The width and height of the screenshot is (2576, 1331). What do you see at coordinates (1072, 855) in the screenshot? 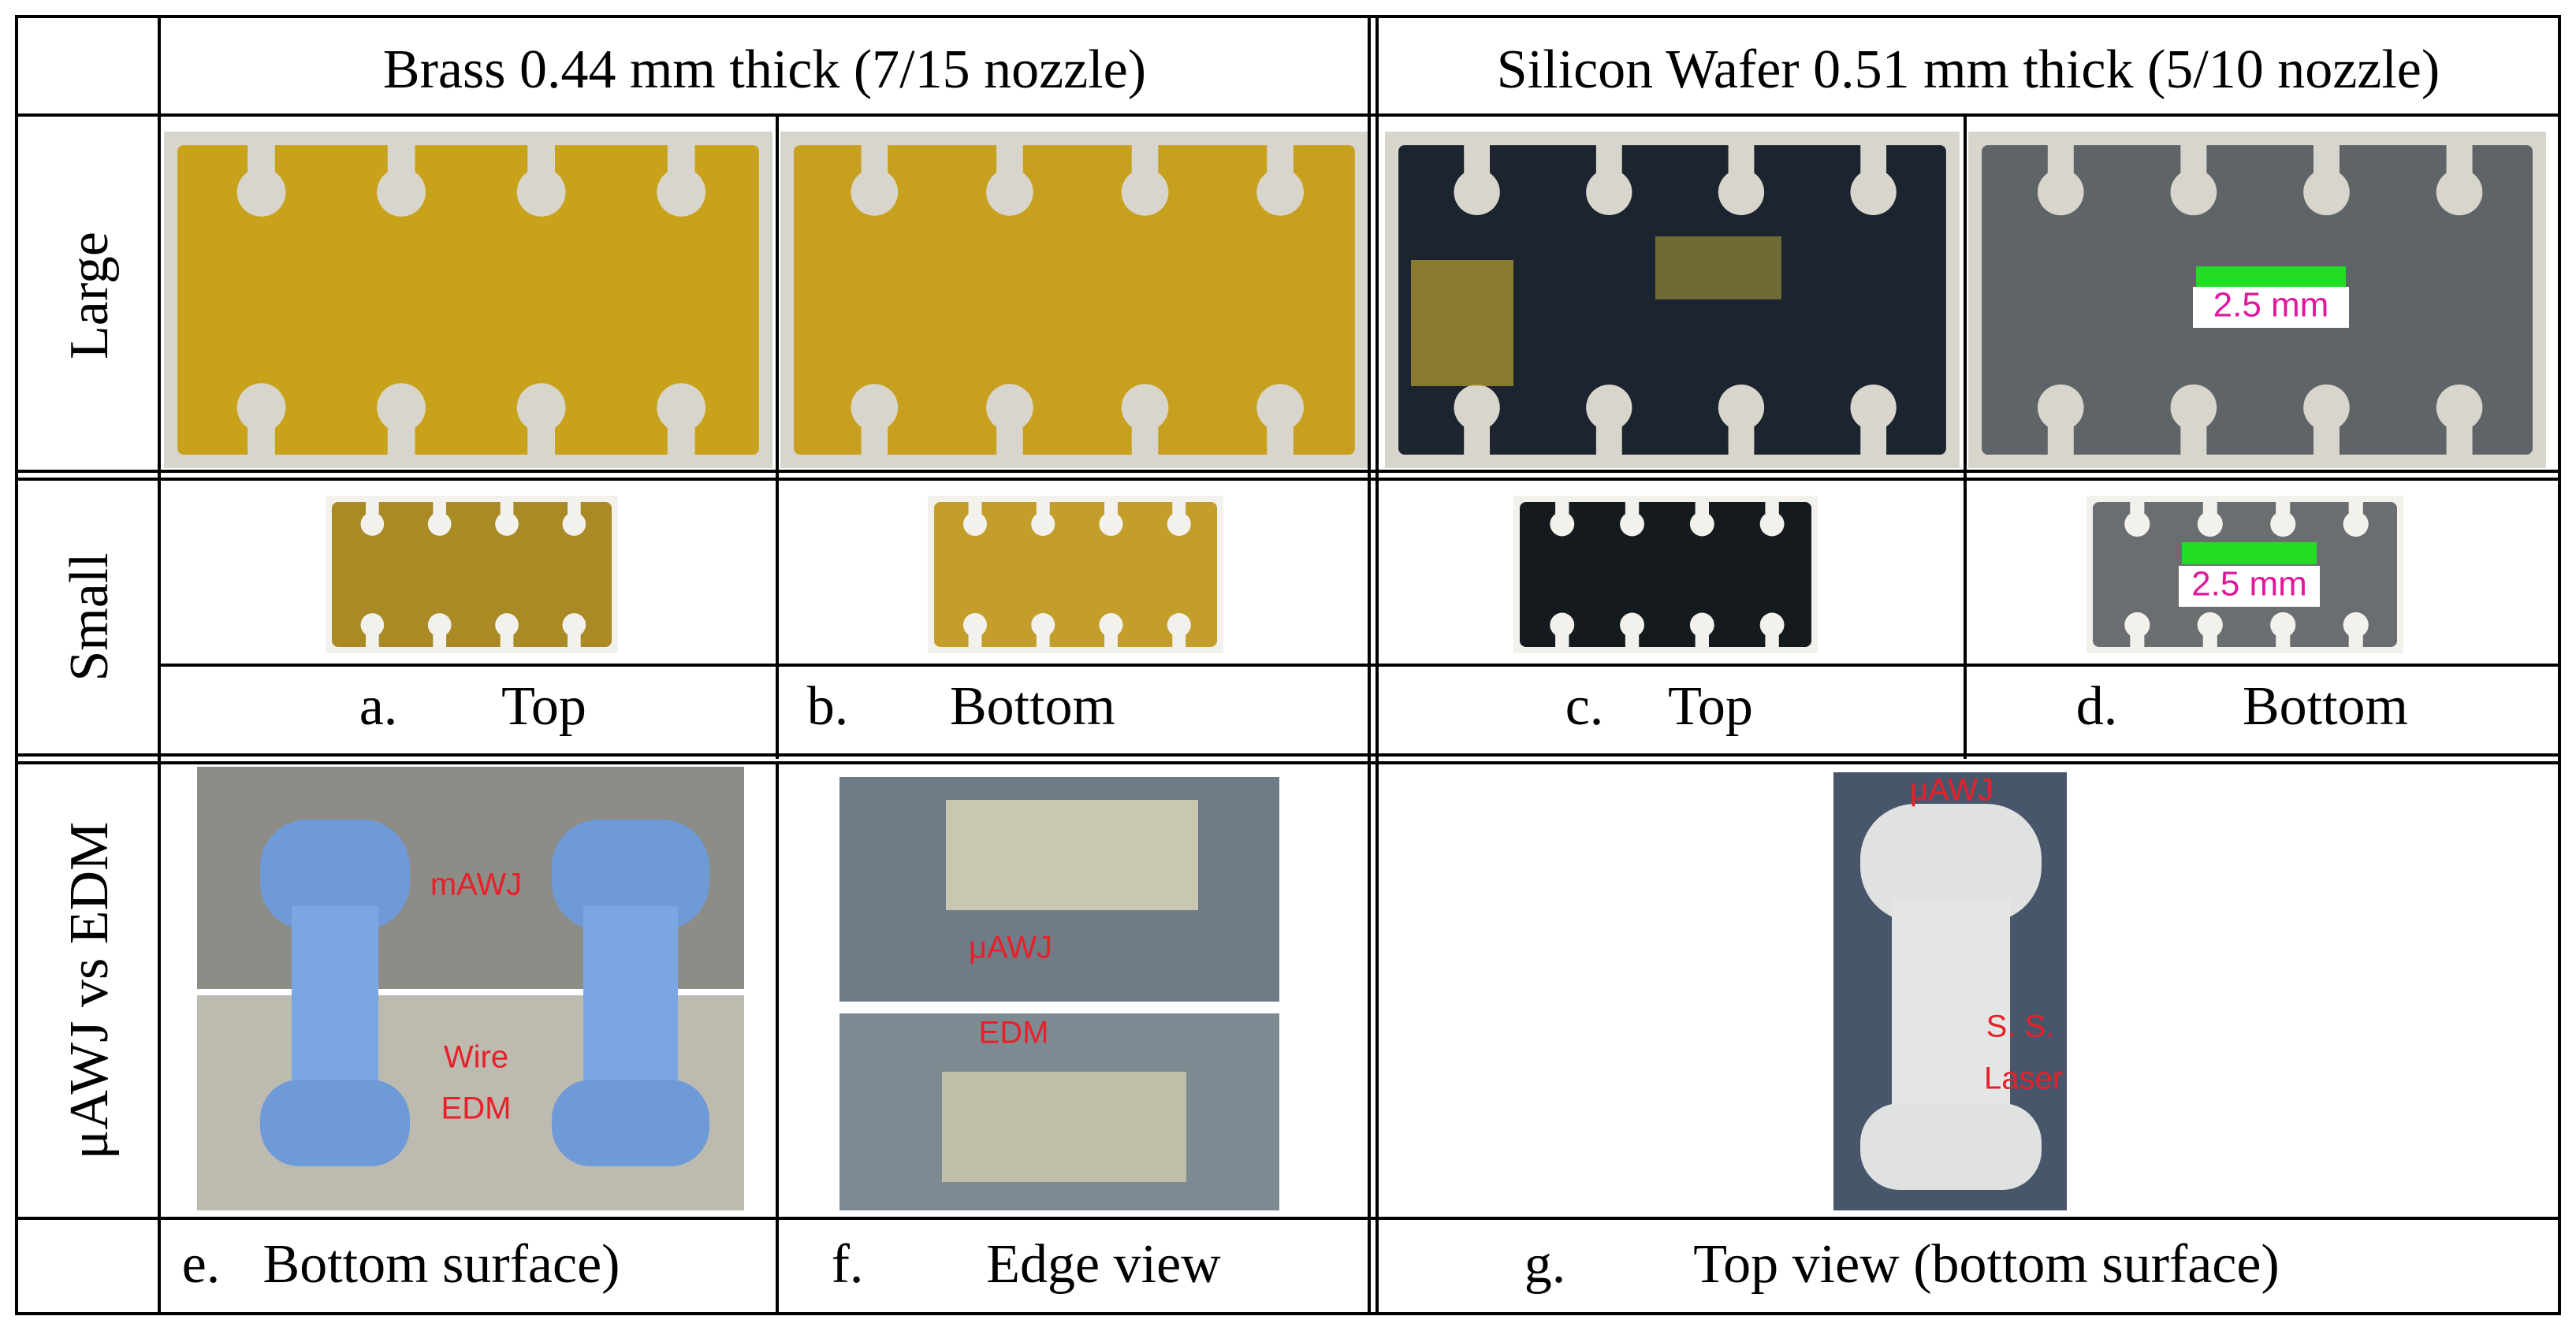
I see `edge` at bounding box center [1072, 855].